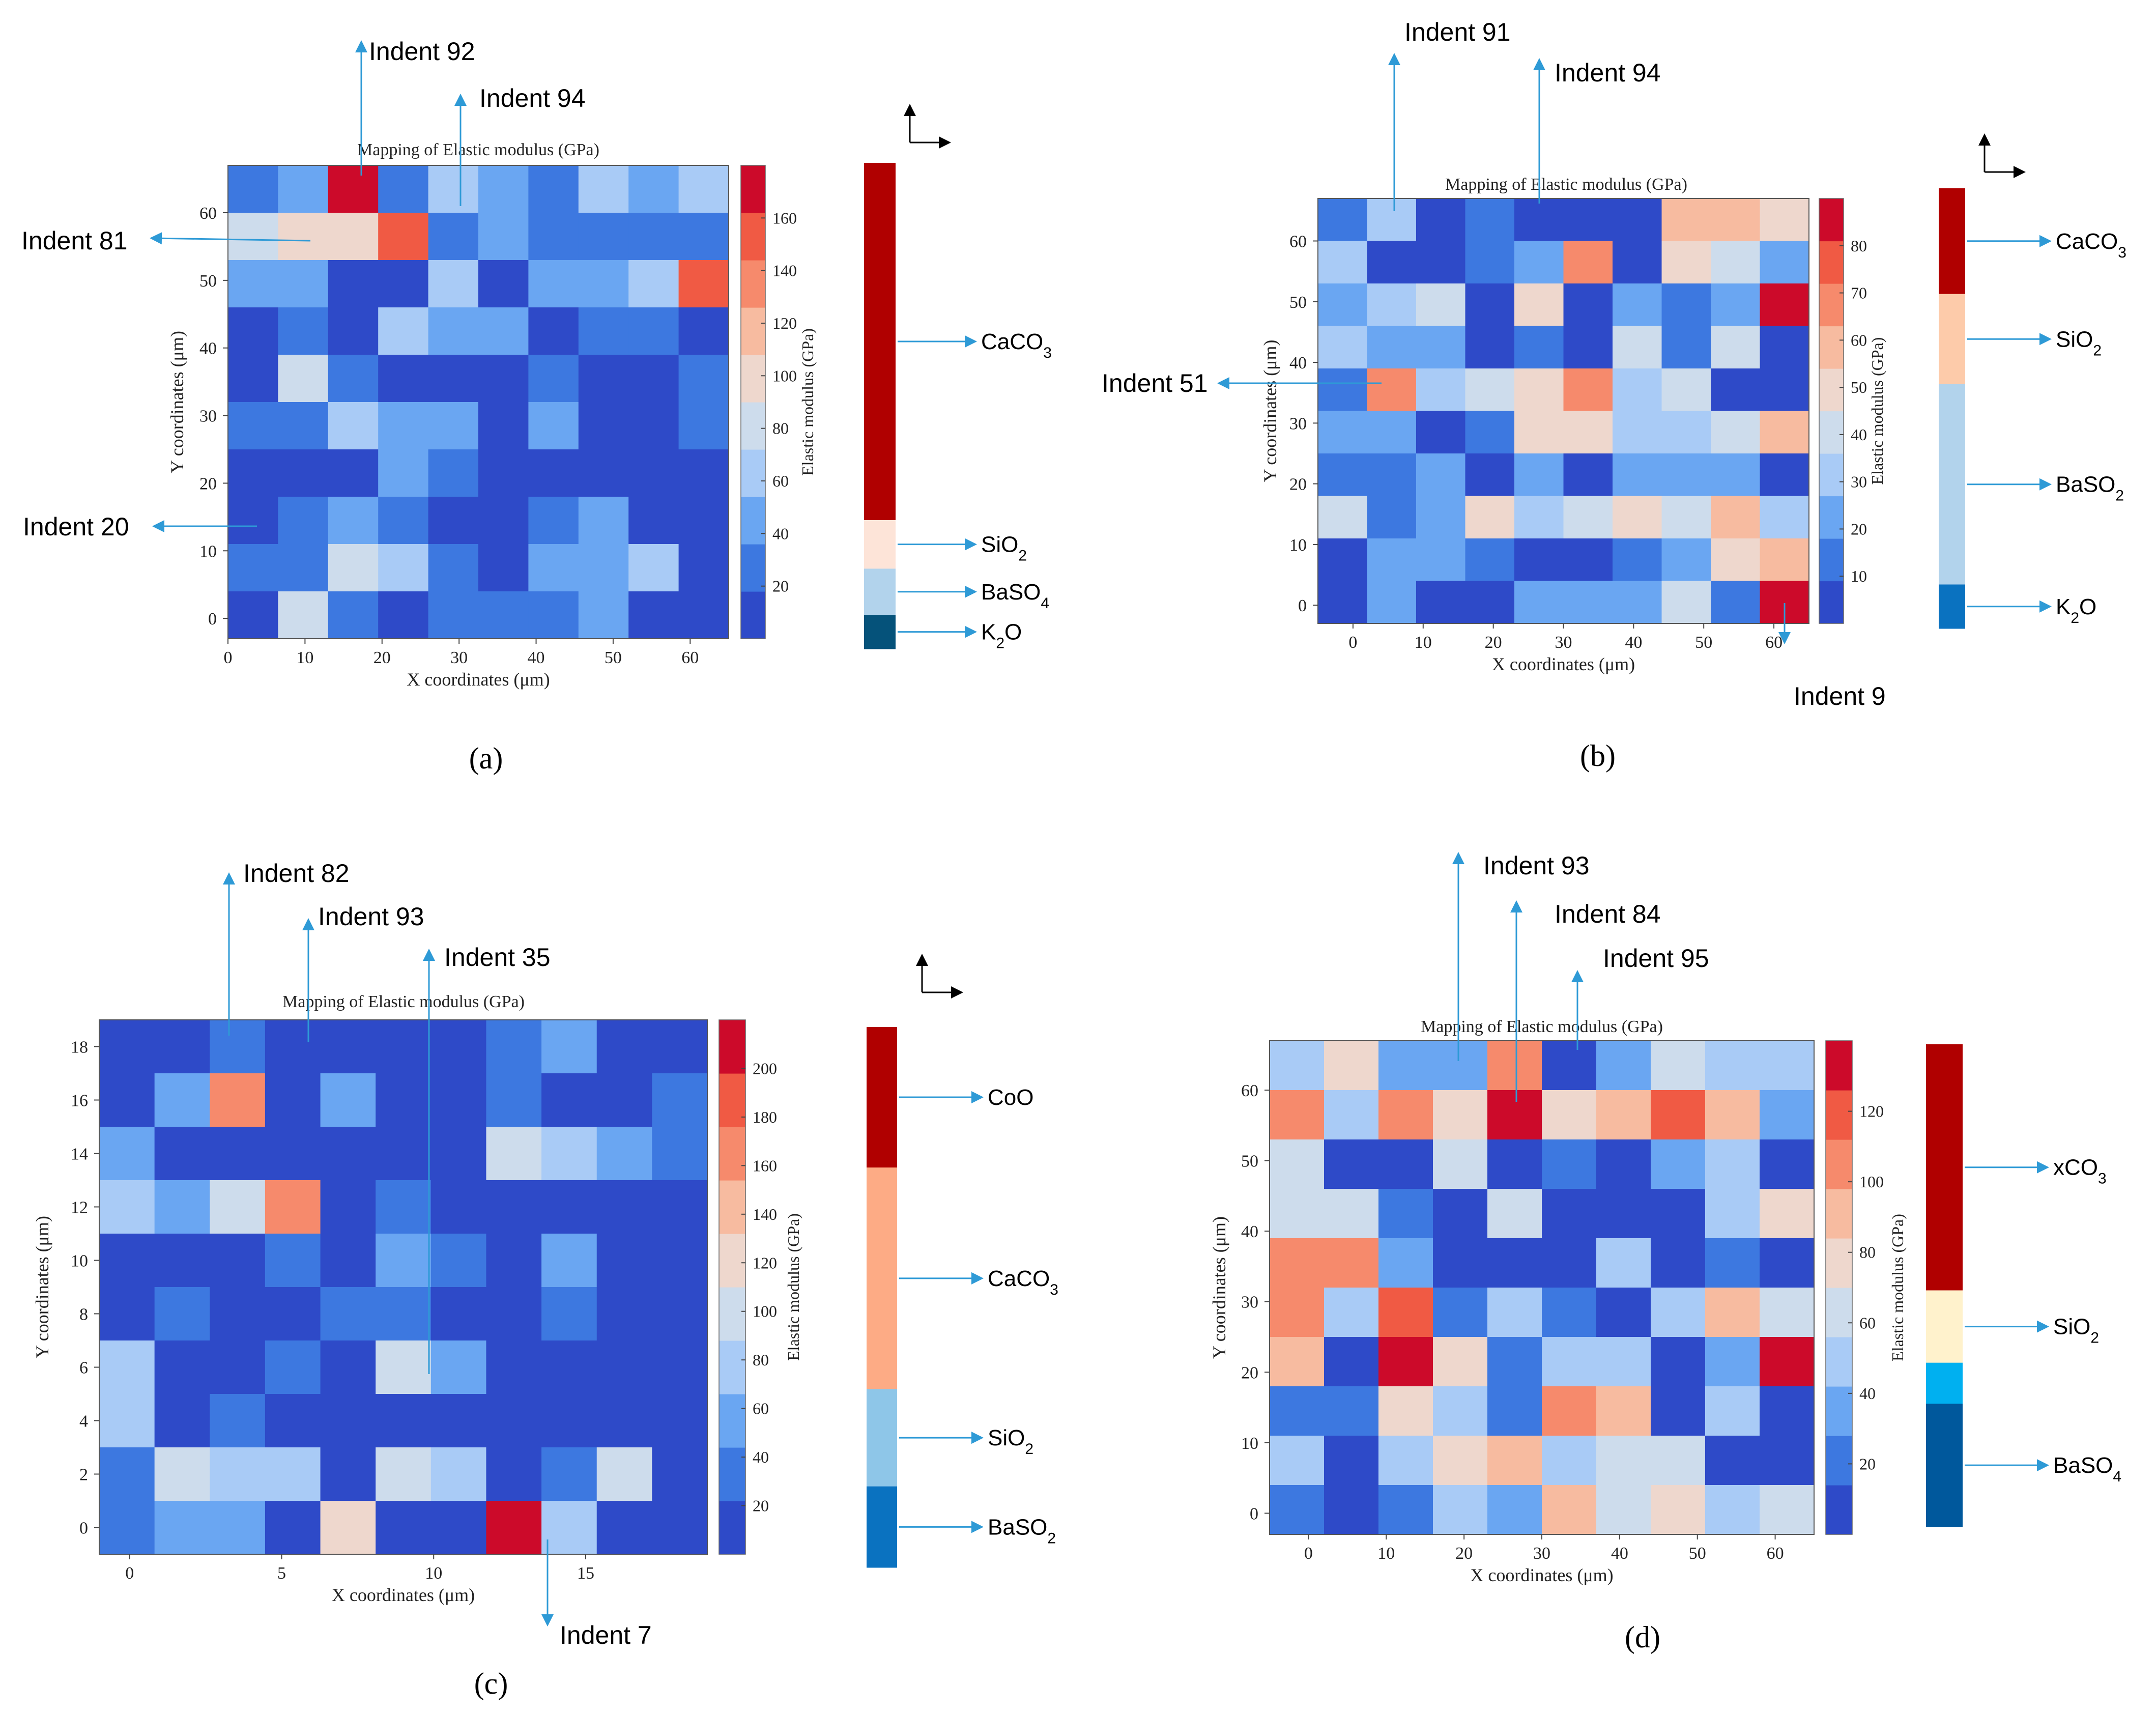 This screenshot has width=2156, height=1712. I want to click on y-tick-label: 40, so click(1250, 1231).